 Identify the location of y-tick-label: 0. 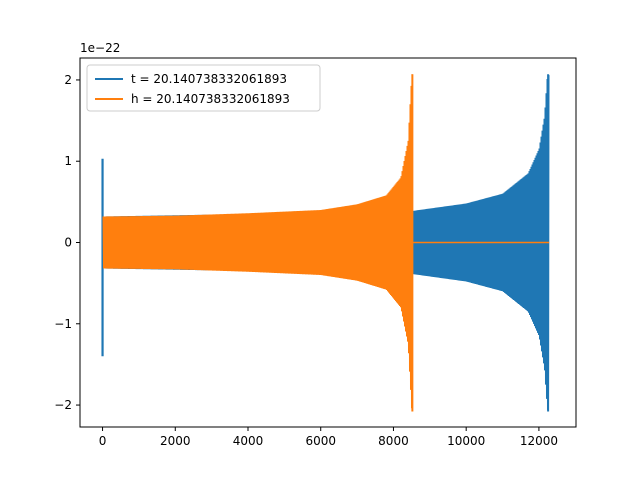
(68, 243).